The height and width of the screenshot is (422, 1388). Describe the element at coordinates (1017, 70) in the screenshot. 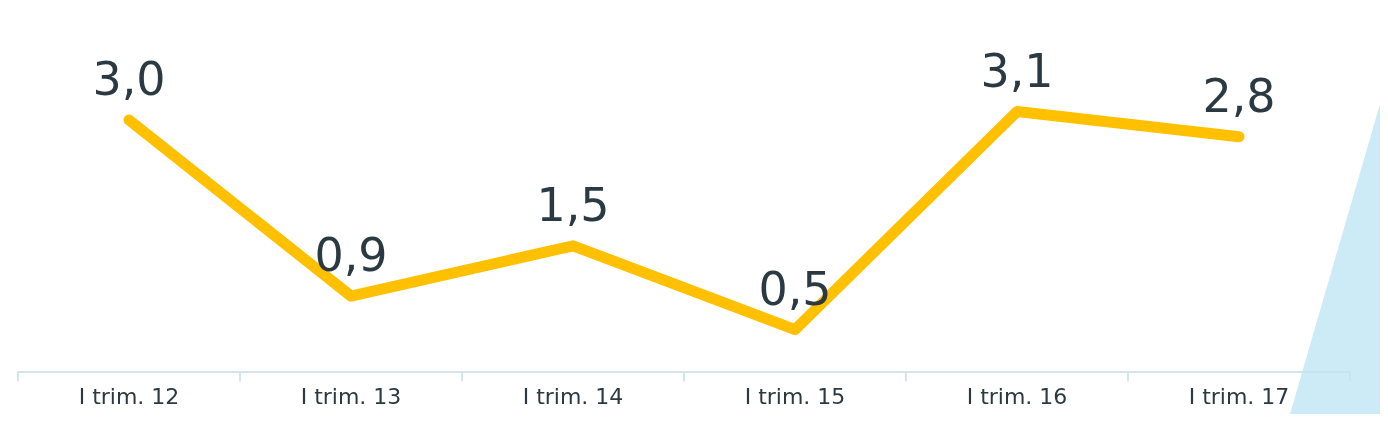

I see `data-label: 3,1` at that location.